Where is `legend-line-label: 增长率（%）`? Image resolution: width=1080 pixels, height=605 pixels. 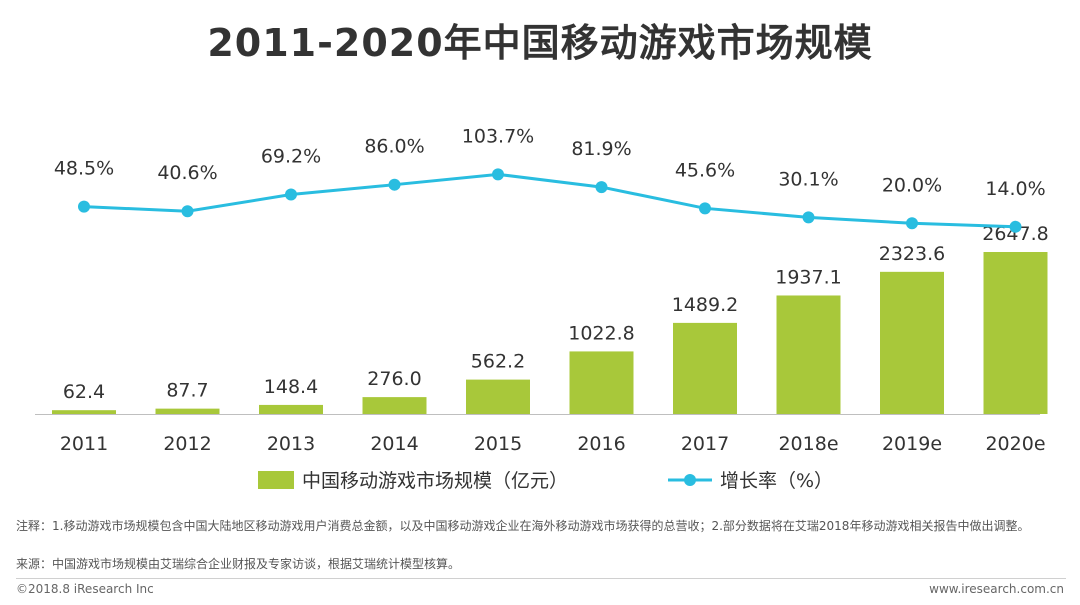
legend-line-label: 增长率（%） is located at coordinates (776, 481).